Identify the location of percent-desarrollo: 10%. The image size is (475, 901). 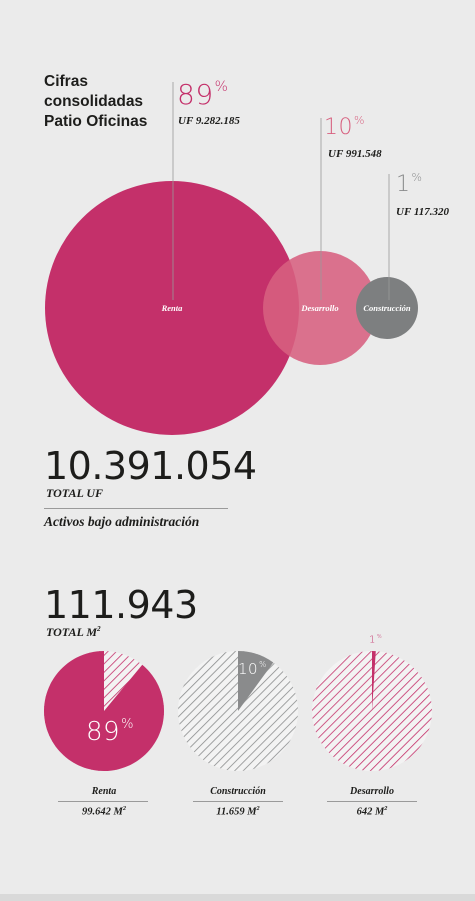
(344, 127).